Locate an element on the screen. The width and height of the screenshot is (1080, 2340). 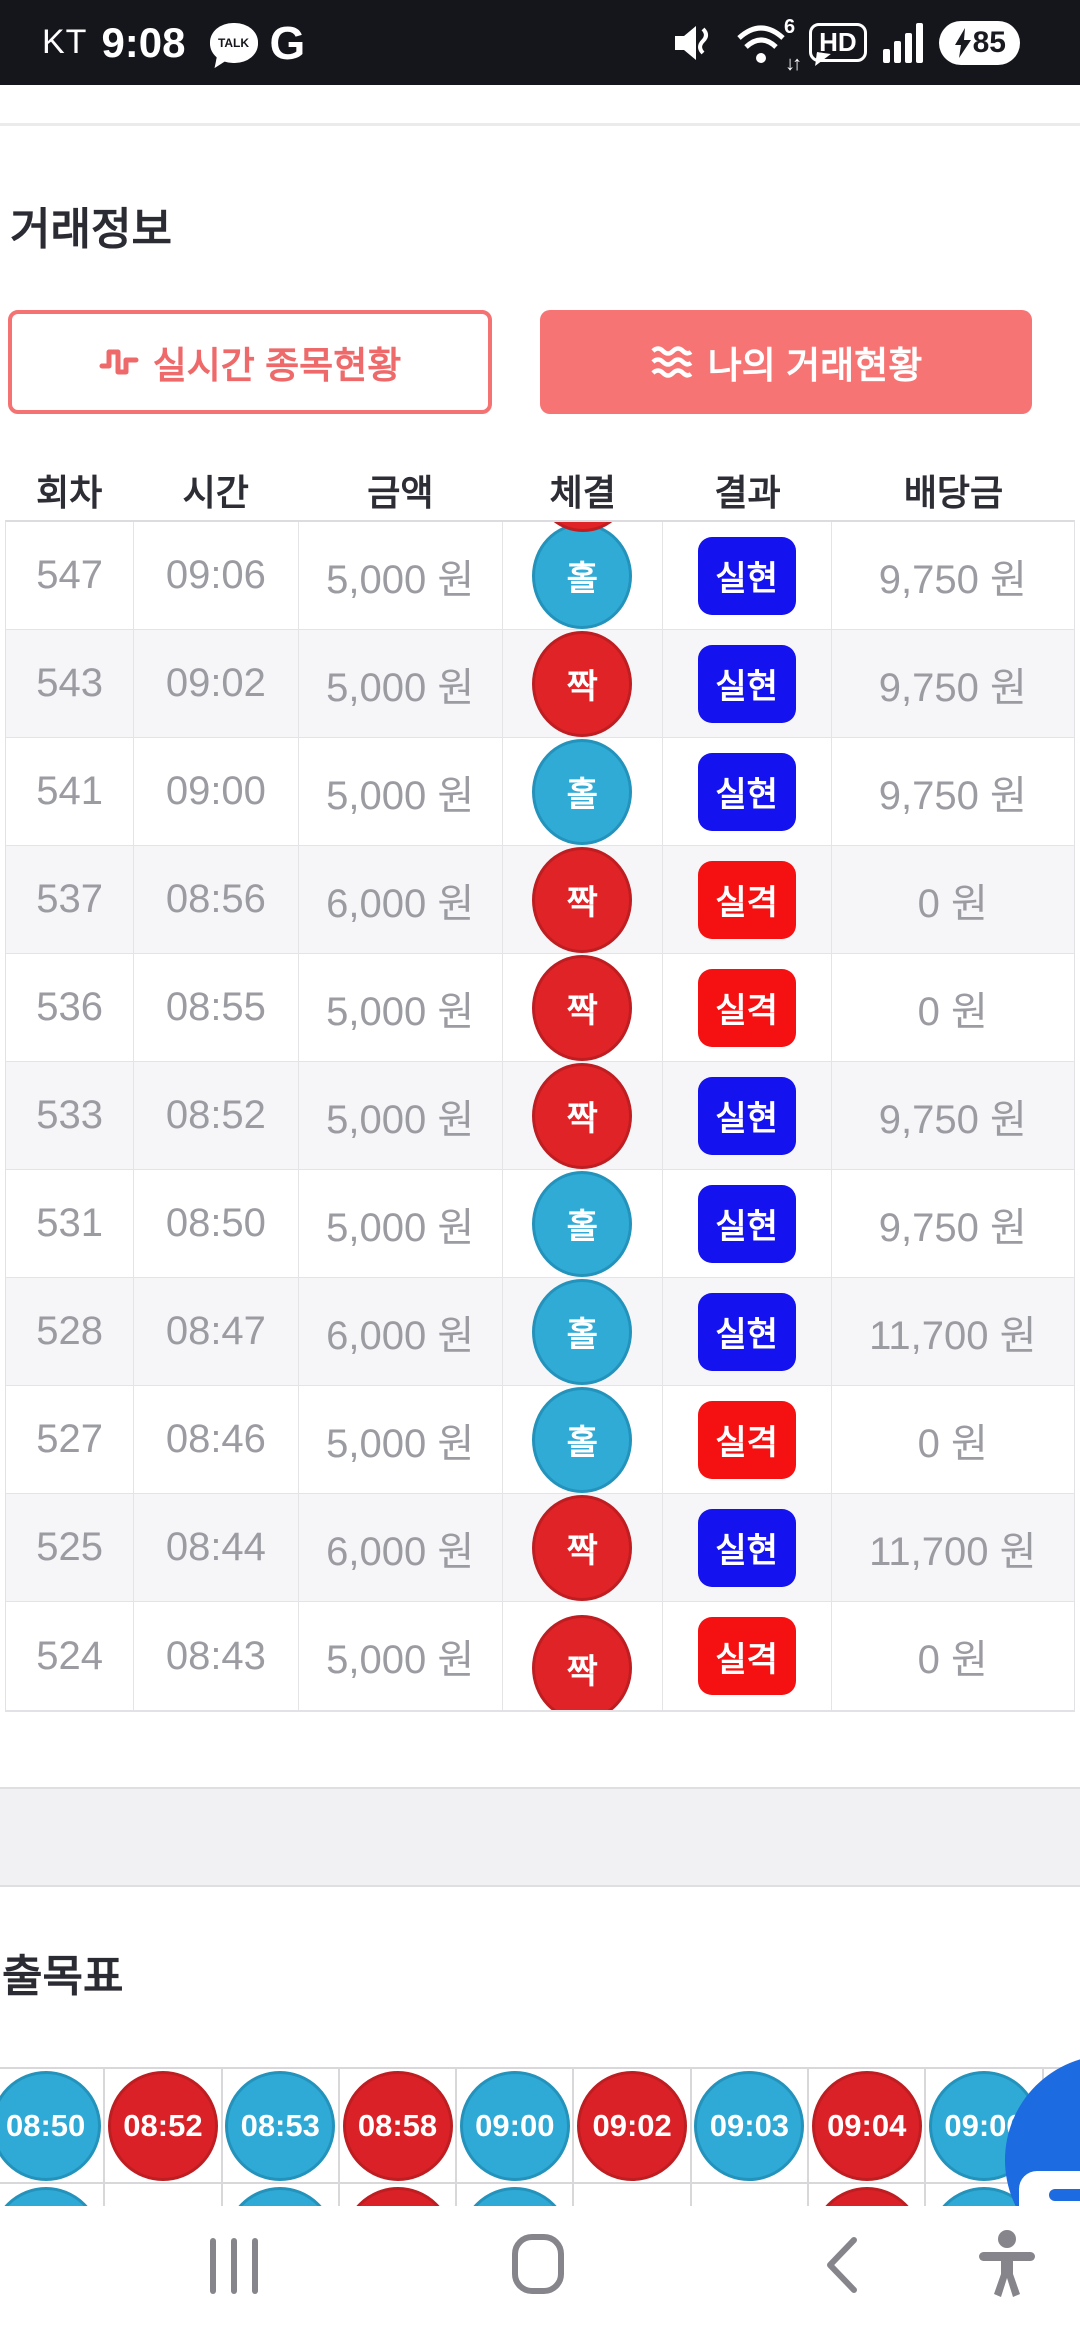
table-row: 524 08:43 5,000 원 짝 실격 0 원 is located at coordinates (540, 1656).